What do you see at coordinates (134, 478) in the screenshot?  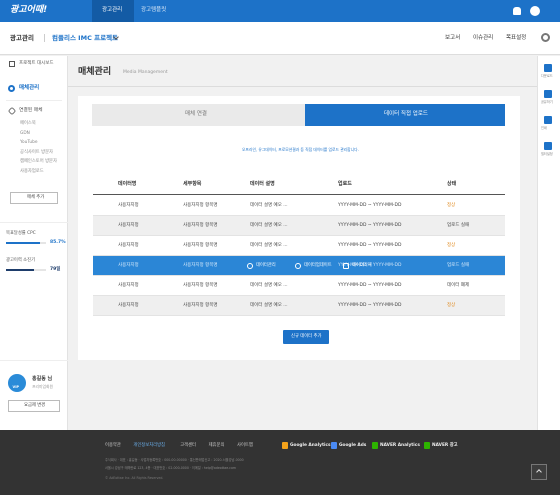 I see `copyright: © AdEottae Inc. All Rights Reserved.` at bounding box center [134, 478].